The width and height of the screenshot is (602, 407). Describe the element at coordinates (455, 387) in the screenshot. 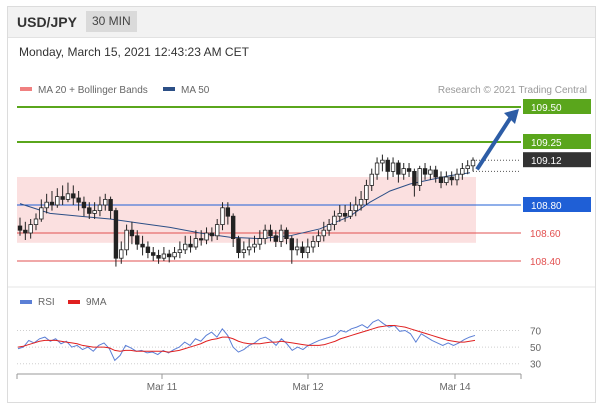

I see `x-tick-label: Mar 14` at that location.